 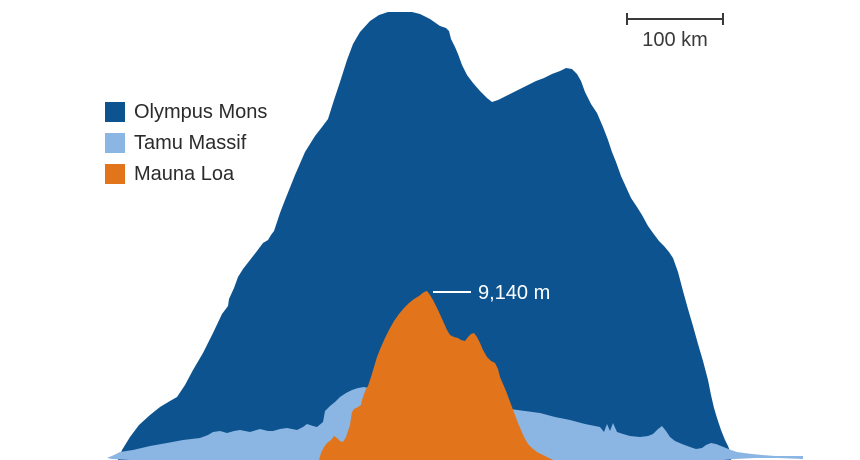 What do you see at coordinates (723, 19) in the screenshot?
I see `scale-bar-tick-right` at bounding box center [723, 19].